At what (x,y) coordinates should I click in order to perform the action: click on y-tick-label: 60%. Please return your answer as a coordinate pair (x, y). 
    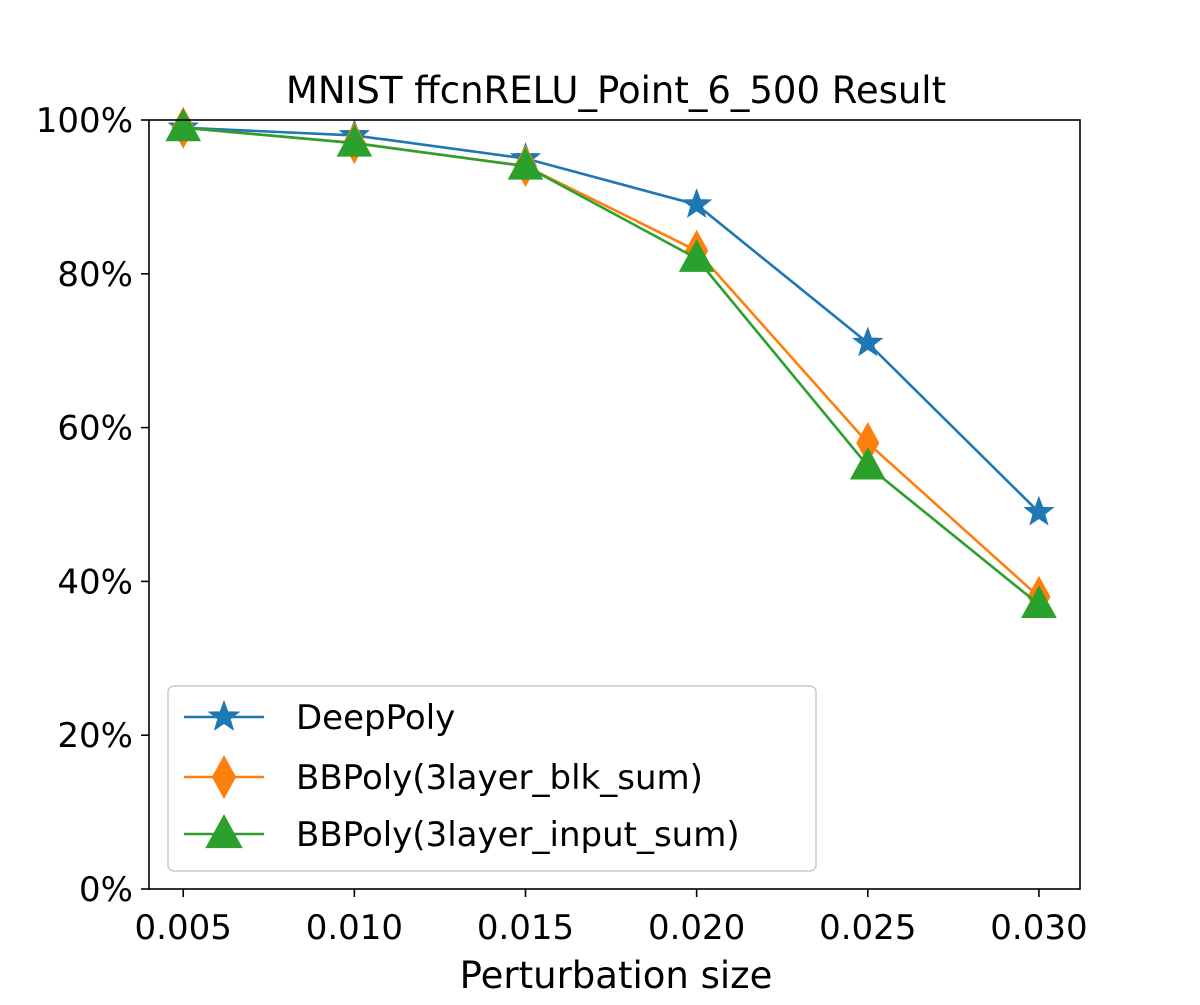
    Looking at the image, I should click on (95, 429).